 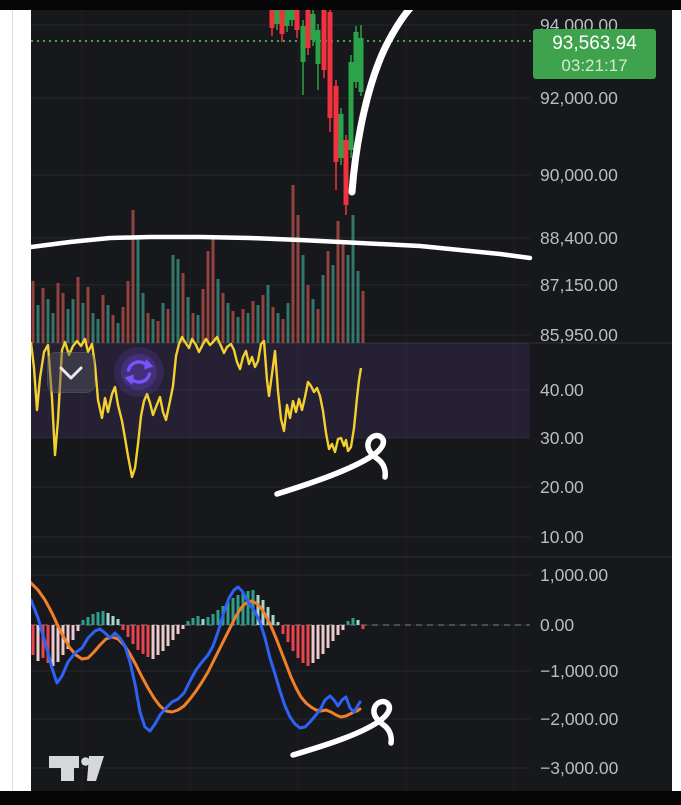 I want to click on refresh-arrows-icon, so click(x=139, y=372).